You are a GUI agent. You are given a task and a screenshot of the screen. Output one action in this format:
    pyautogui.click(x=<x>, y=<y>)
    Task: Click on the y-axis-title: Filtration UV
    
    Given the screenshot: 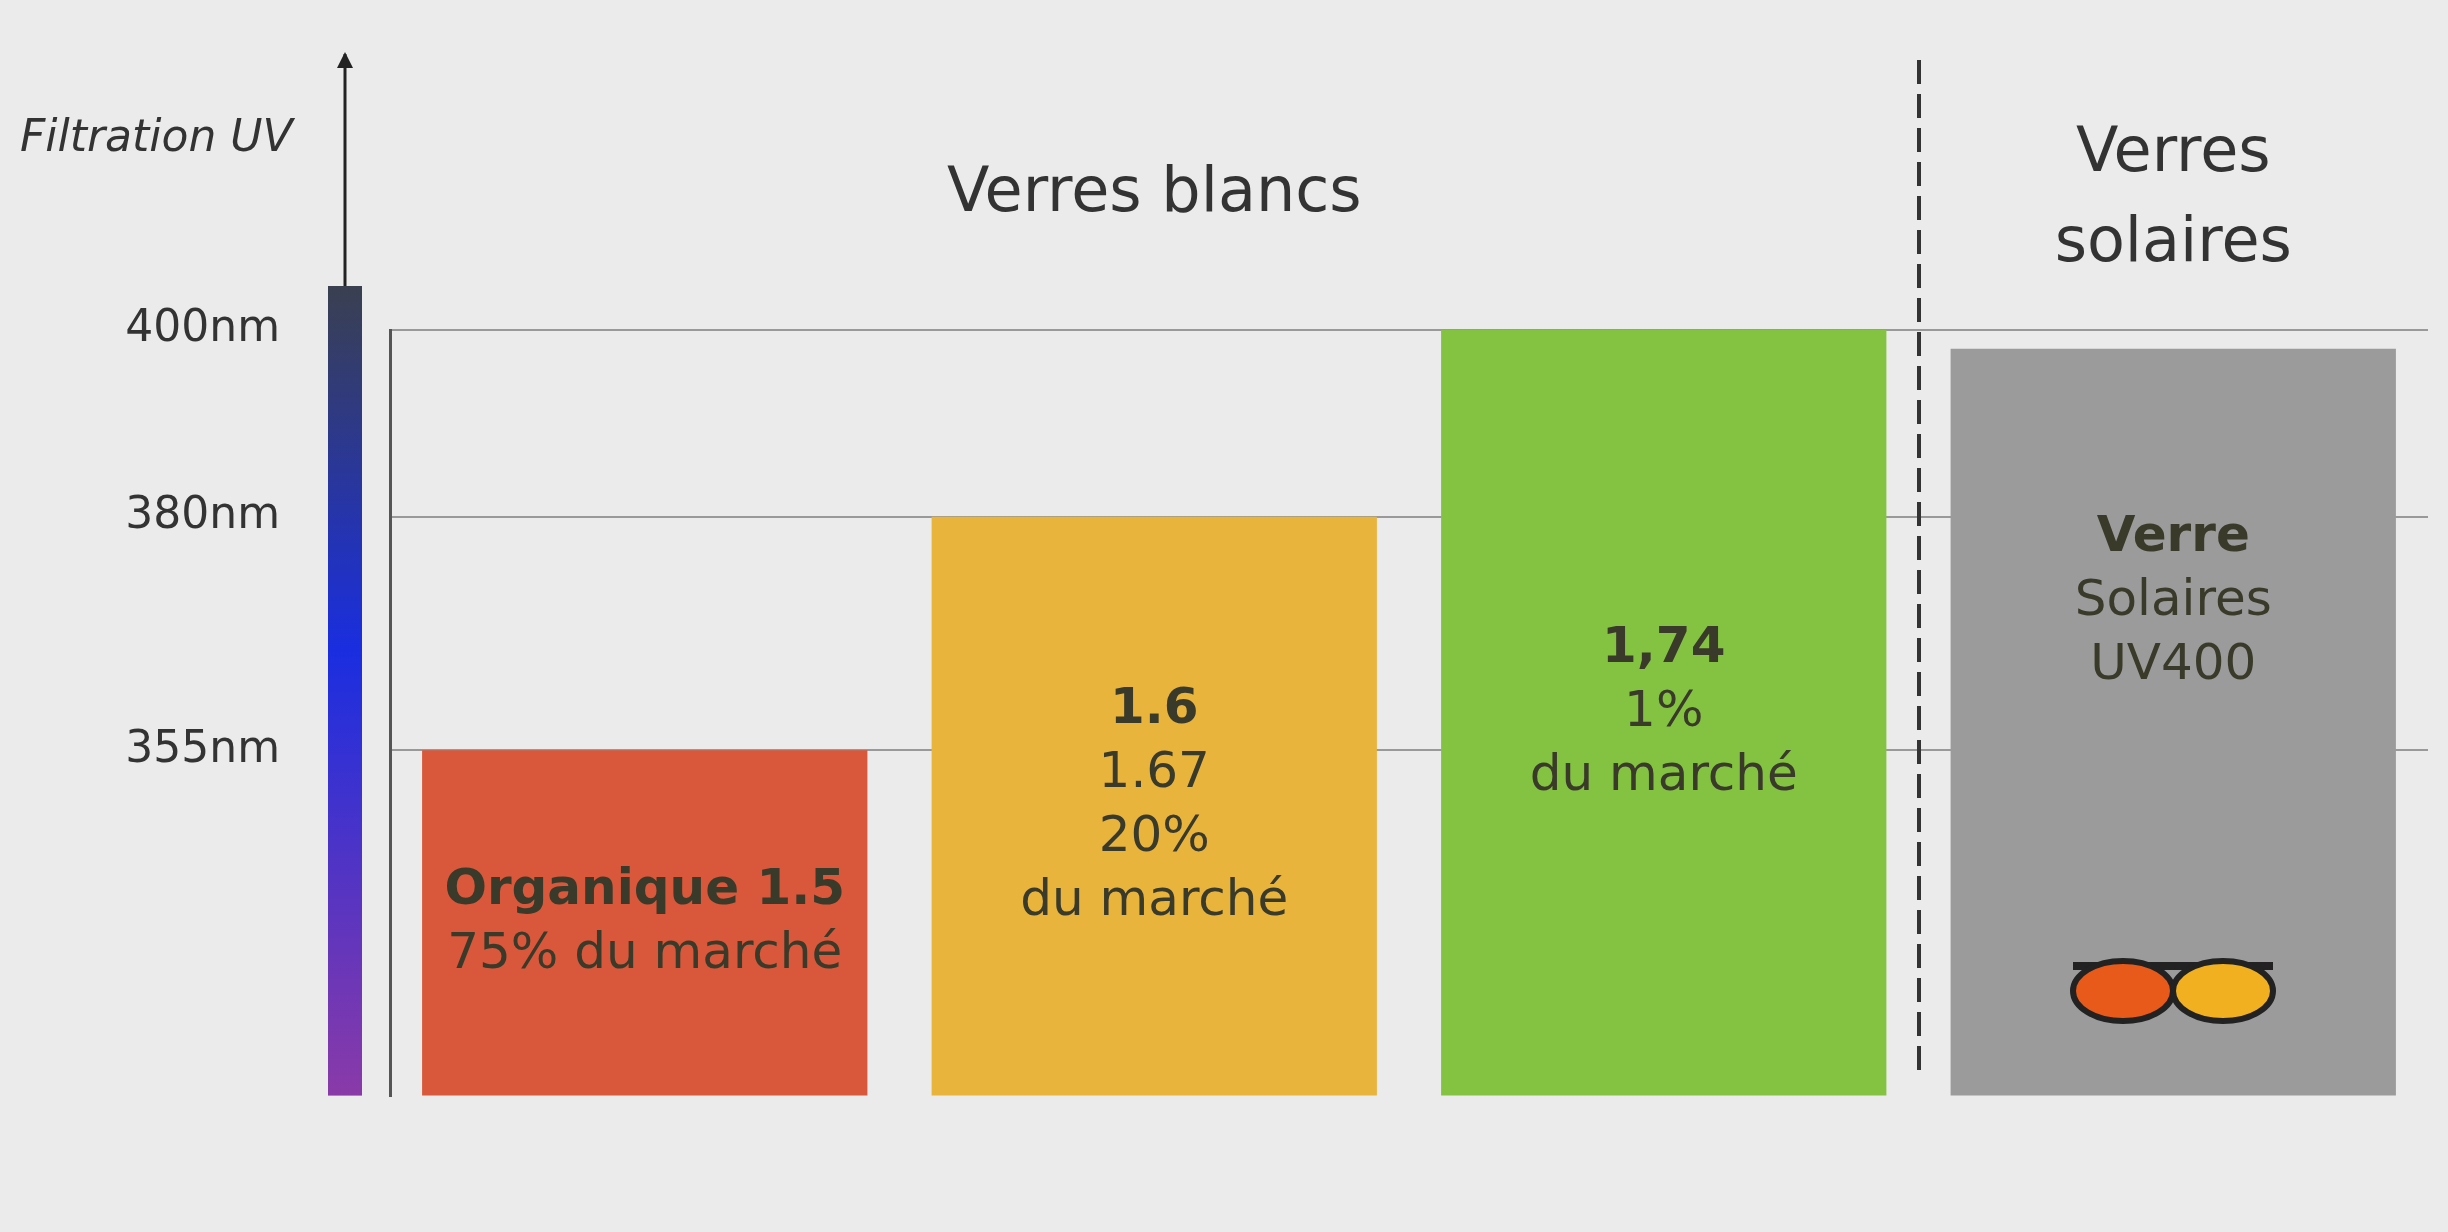 What is the action you would take?
    pyautogui.click(x=156, y=135)
    